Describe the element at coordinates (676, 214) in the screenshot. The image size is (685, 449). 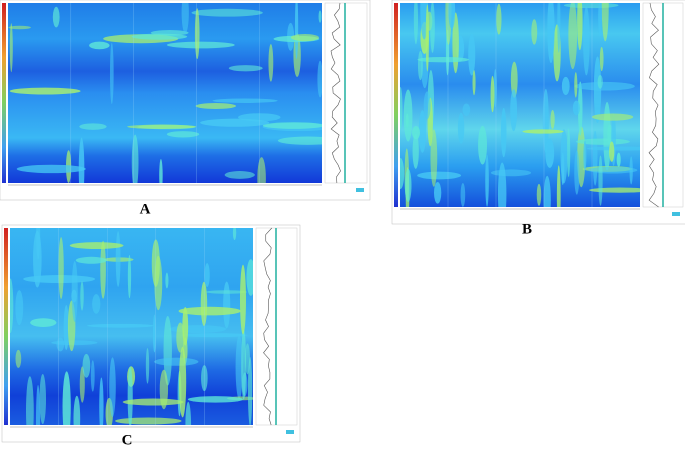
I see `legend-swatch` at that location.